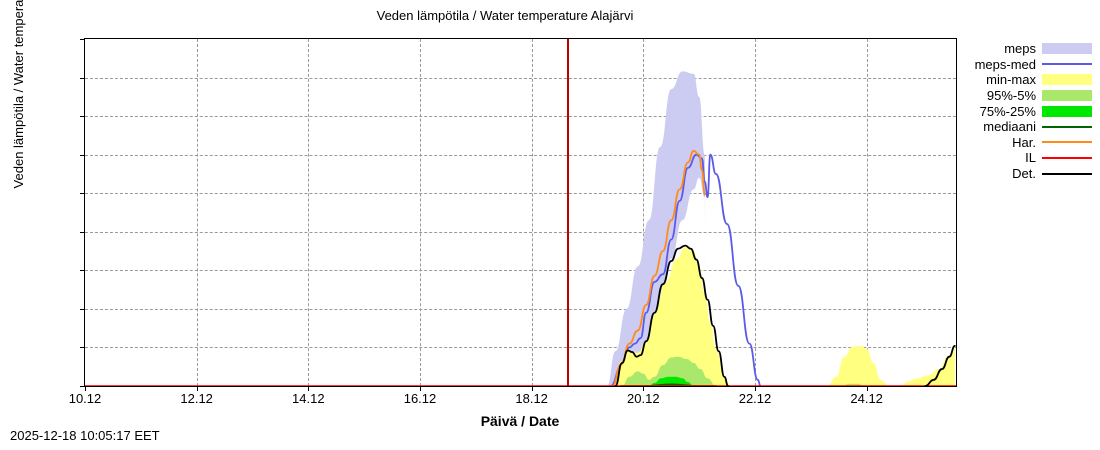  What do you see at coordinates (196, 398) in the screenshot?
I see `x-tick-label: 12.12` at bounding box center [196, 398].